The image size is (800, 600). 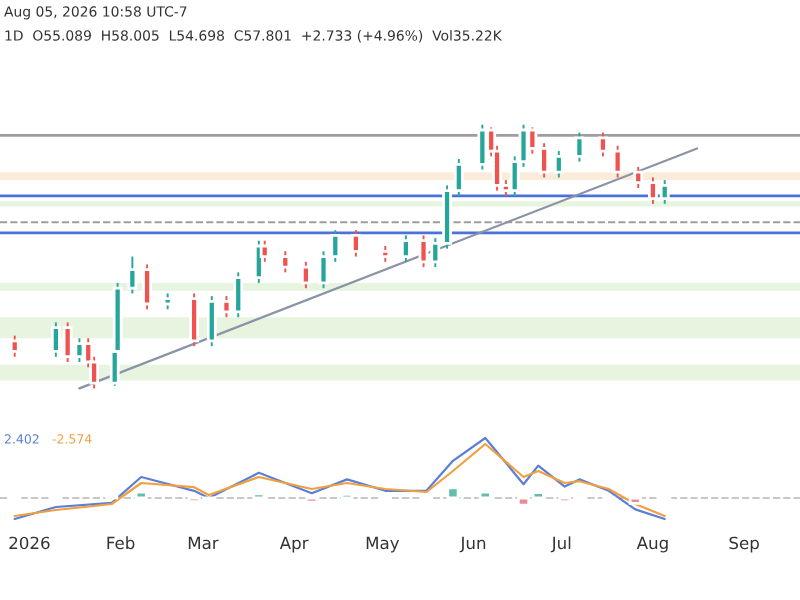 I want to click on x-tick-label: 2026, so click(x=29, y=543).